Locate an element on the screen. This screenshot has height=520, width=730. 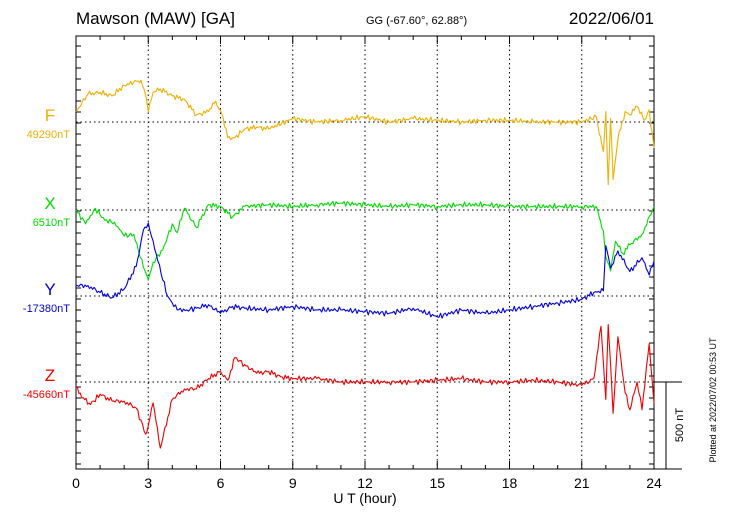
chart-title: Mawson (MAW) [GA] is located at coordinates (155, 18).